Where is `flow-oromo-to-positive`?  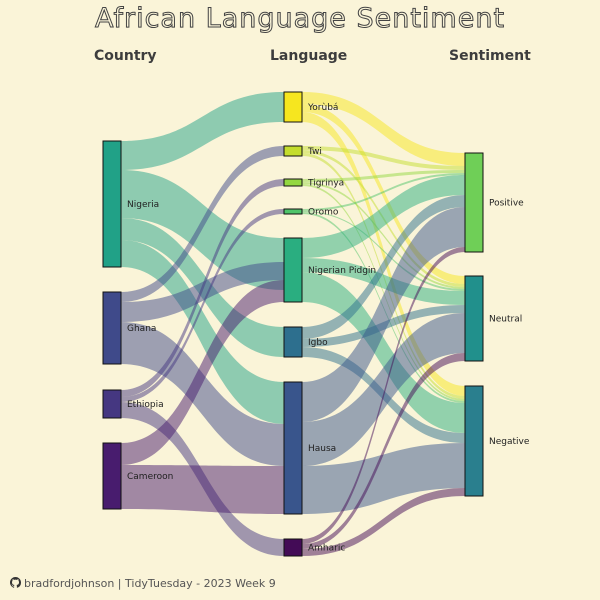 flow-oromo-to-positive is located at coordinates (383, 192).